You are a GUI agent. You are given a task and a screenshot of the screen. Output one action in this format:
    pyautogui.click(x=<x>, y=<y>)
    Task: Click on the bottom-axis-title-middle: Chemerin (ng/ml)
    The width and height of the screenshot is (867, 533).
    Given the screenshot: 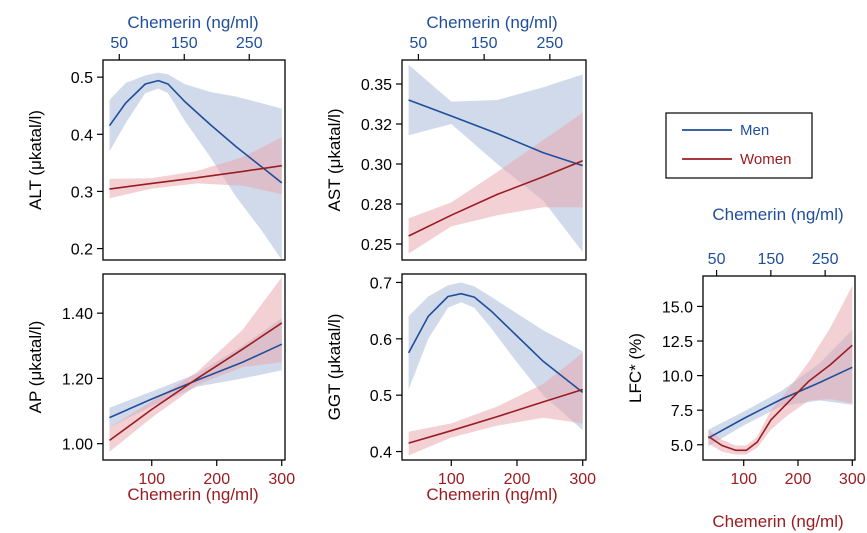 What is the action you would take?
    pyautogui.click(x=491, y=494)
    